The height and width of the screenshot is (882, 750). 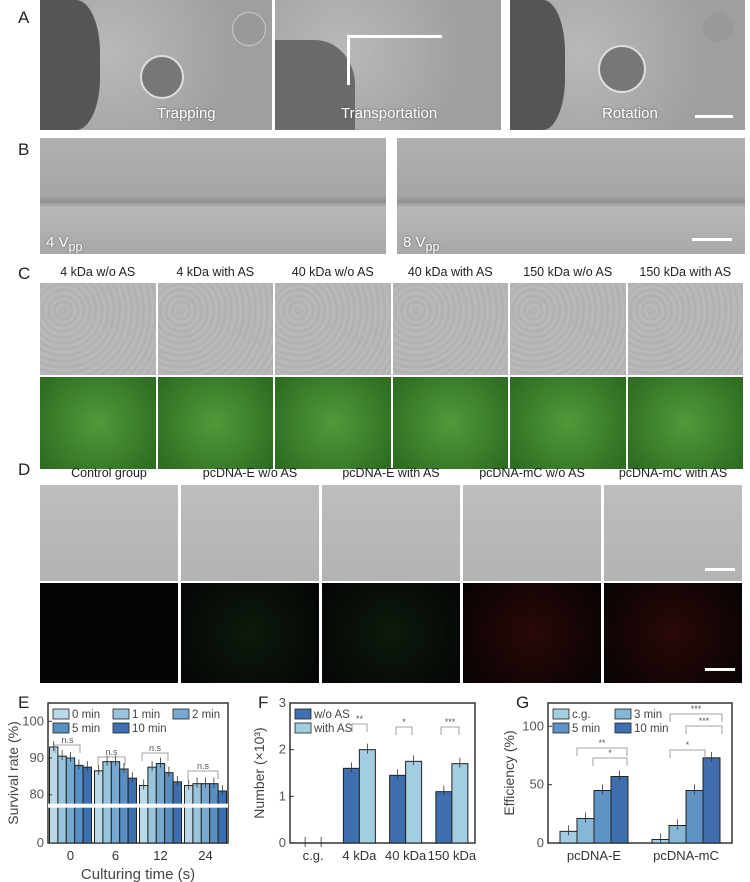 I want to click on panel-label-a: A, so click(x=24, y=17).